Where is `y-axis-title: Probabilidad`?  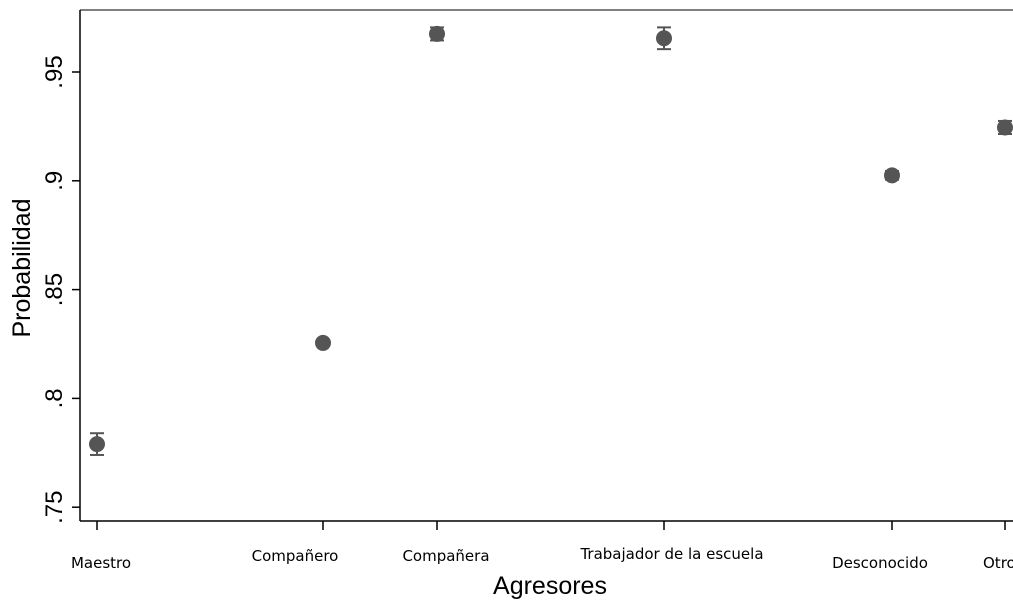
y-axis-title: Probabilidad is located at coordinates (22, 268).